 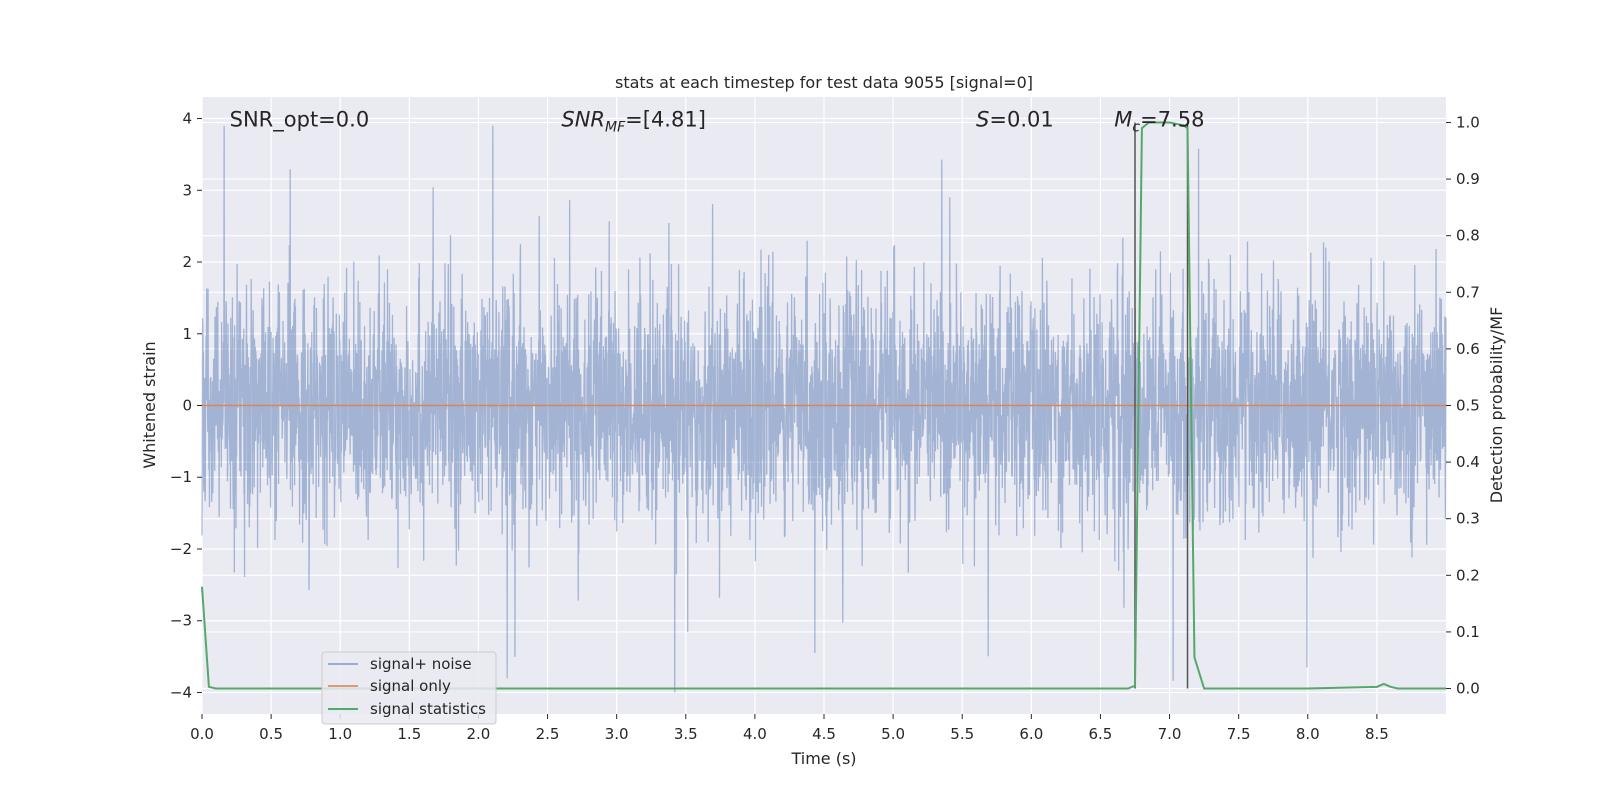 What do you see at coordinates (717, 122) in the screenshot?
I see `annotations: SNR_opt=0.0 SNRMF=[4.81] S=0.01 Mc=7.58` at bounding box center [717, 122].